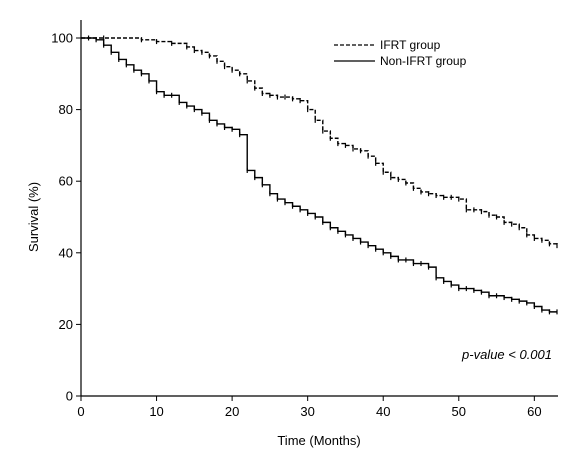  I want to click on x-tick-label: 0, so click(80, 411).